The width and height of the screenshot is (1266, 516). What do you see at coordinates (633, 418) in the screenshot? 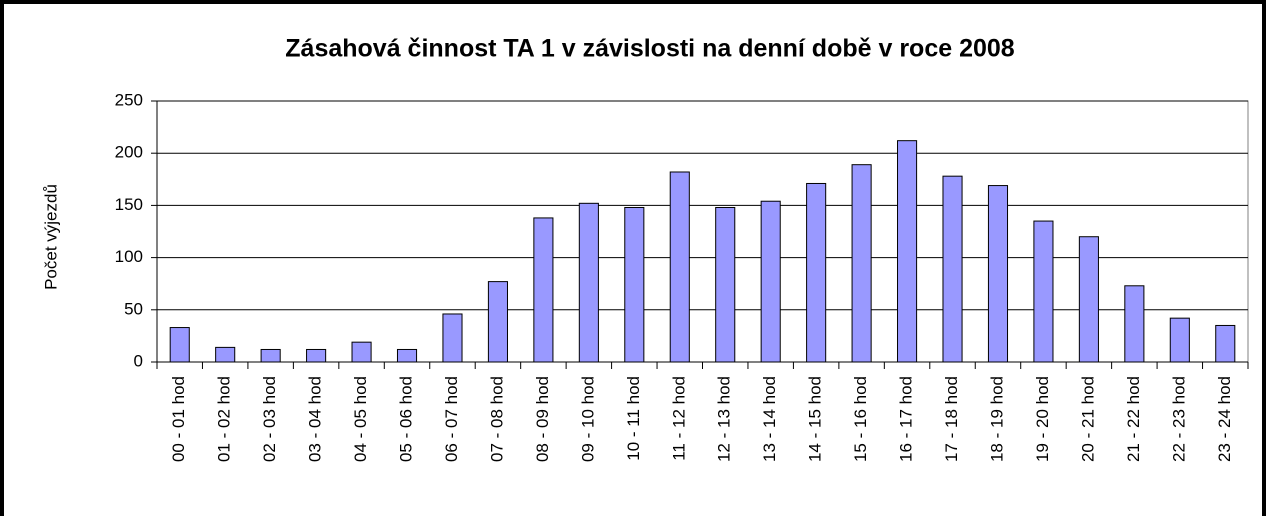
I see `x-tick-label: 10 - 11 hod` at bounding box center [633, 418].